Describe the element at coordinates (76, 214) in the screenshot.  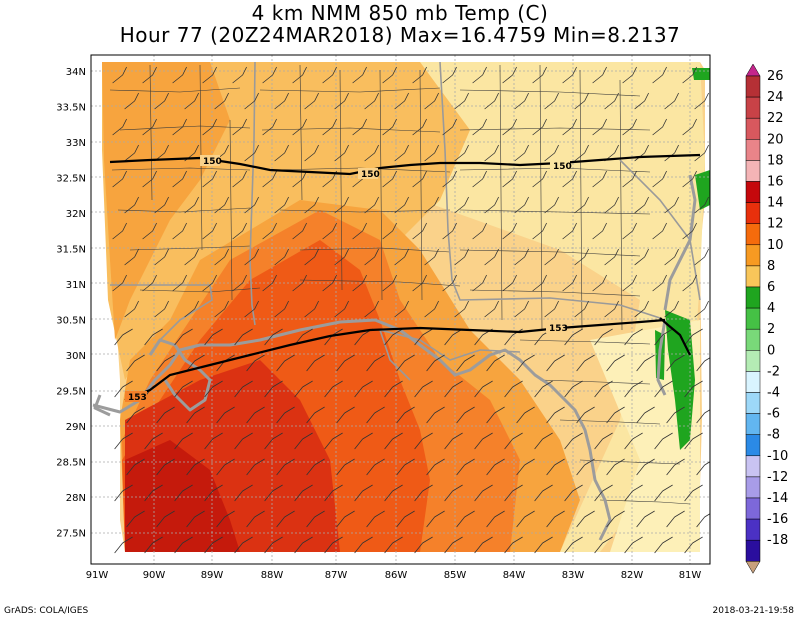
I see `latitude-label: 32N` at that location.